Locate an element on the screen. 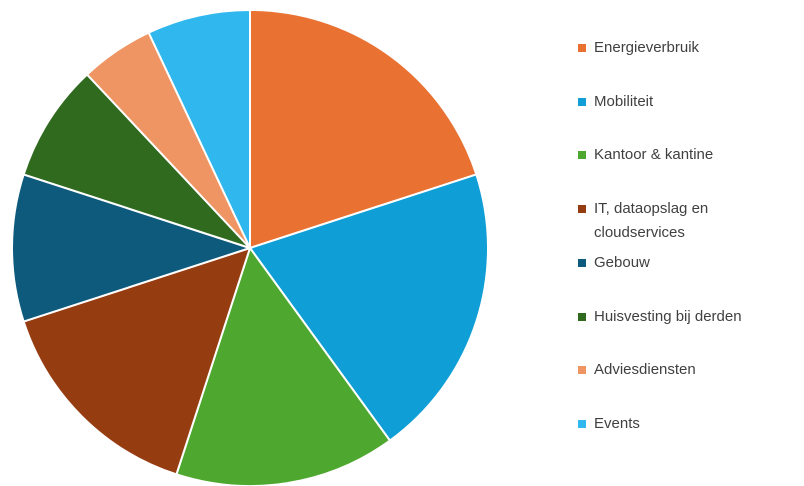  legend-item: IT, dataopslag en cloudservices is located at coordinates (678, 221).